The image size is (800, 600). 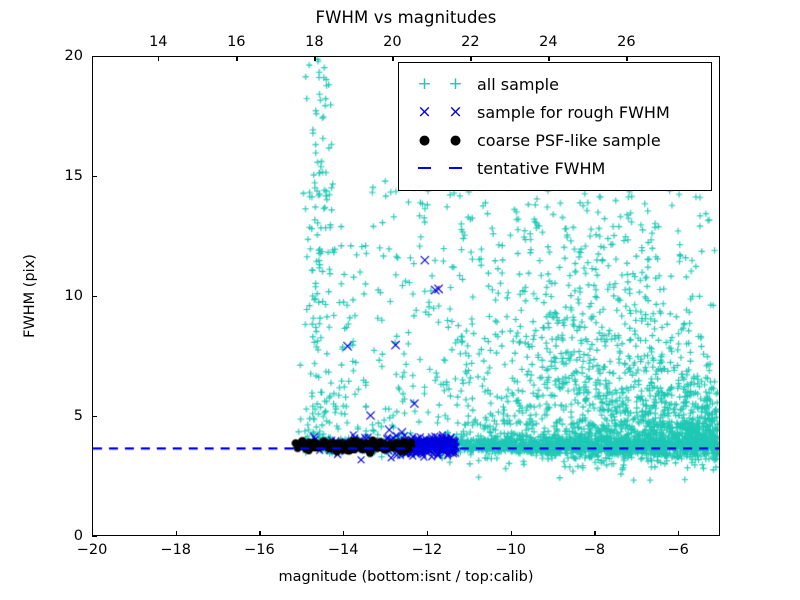 What do you see at coordinates (343, 550) in the screenshot?
I see `x-tick-label: −14` at bounding box center [343, 550].